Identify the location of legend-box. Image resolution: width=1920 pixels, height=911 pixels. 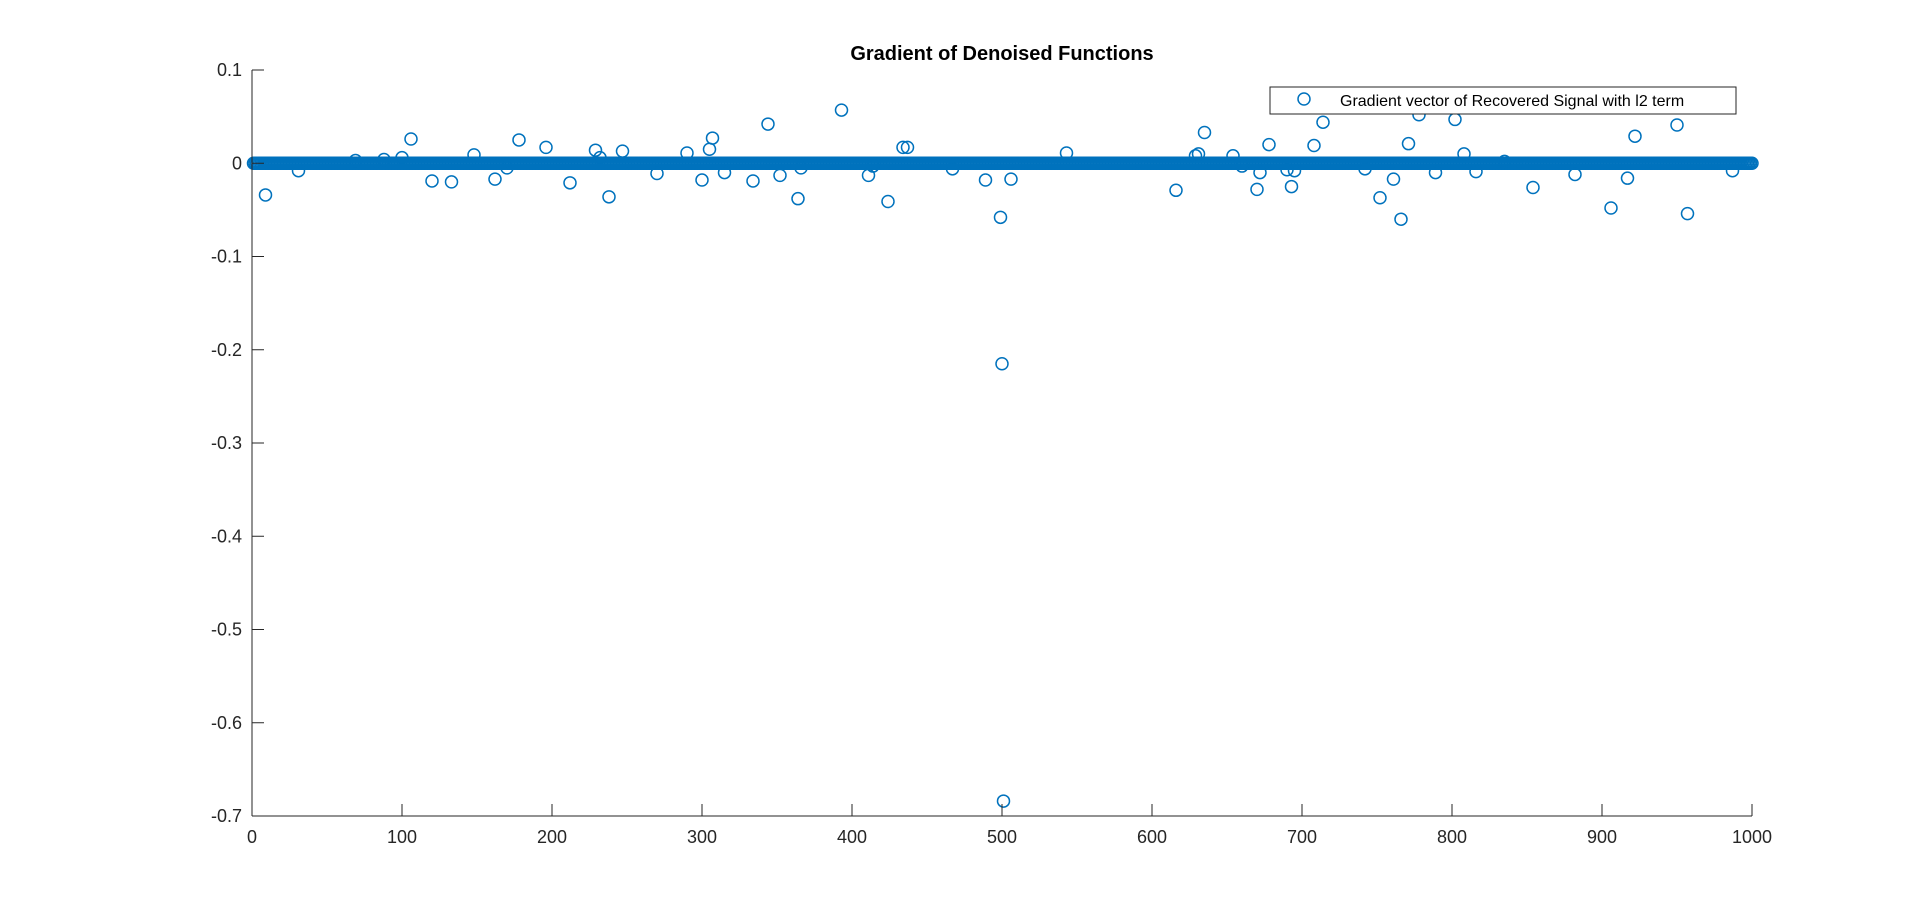
(1503, 100).